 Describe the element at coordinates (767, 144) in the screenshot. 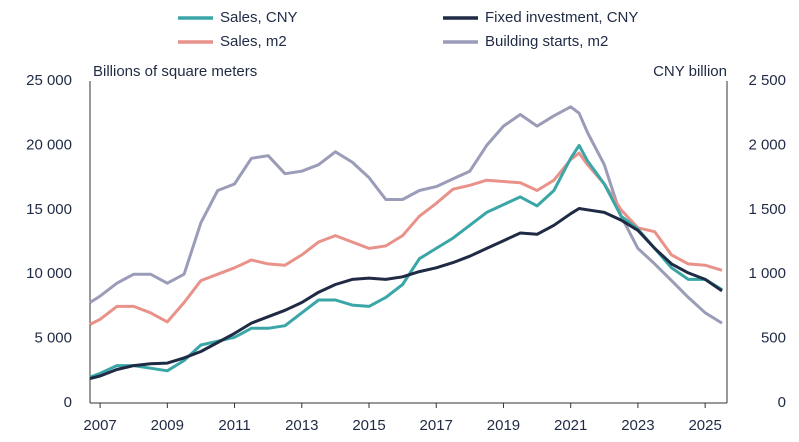

I see `y2-tick-label: 2 000` at that location.